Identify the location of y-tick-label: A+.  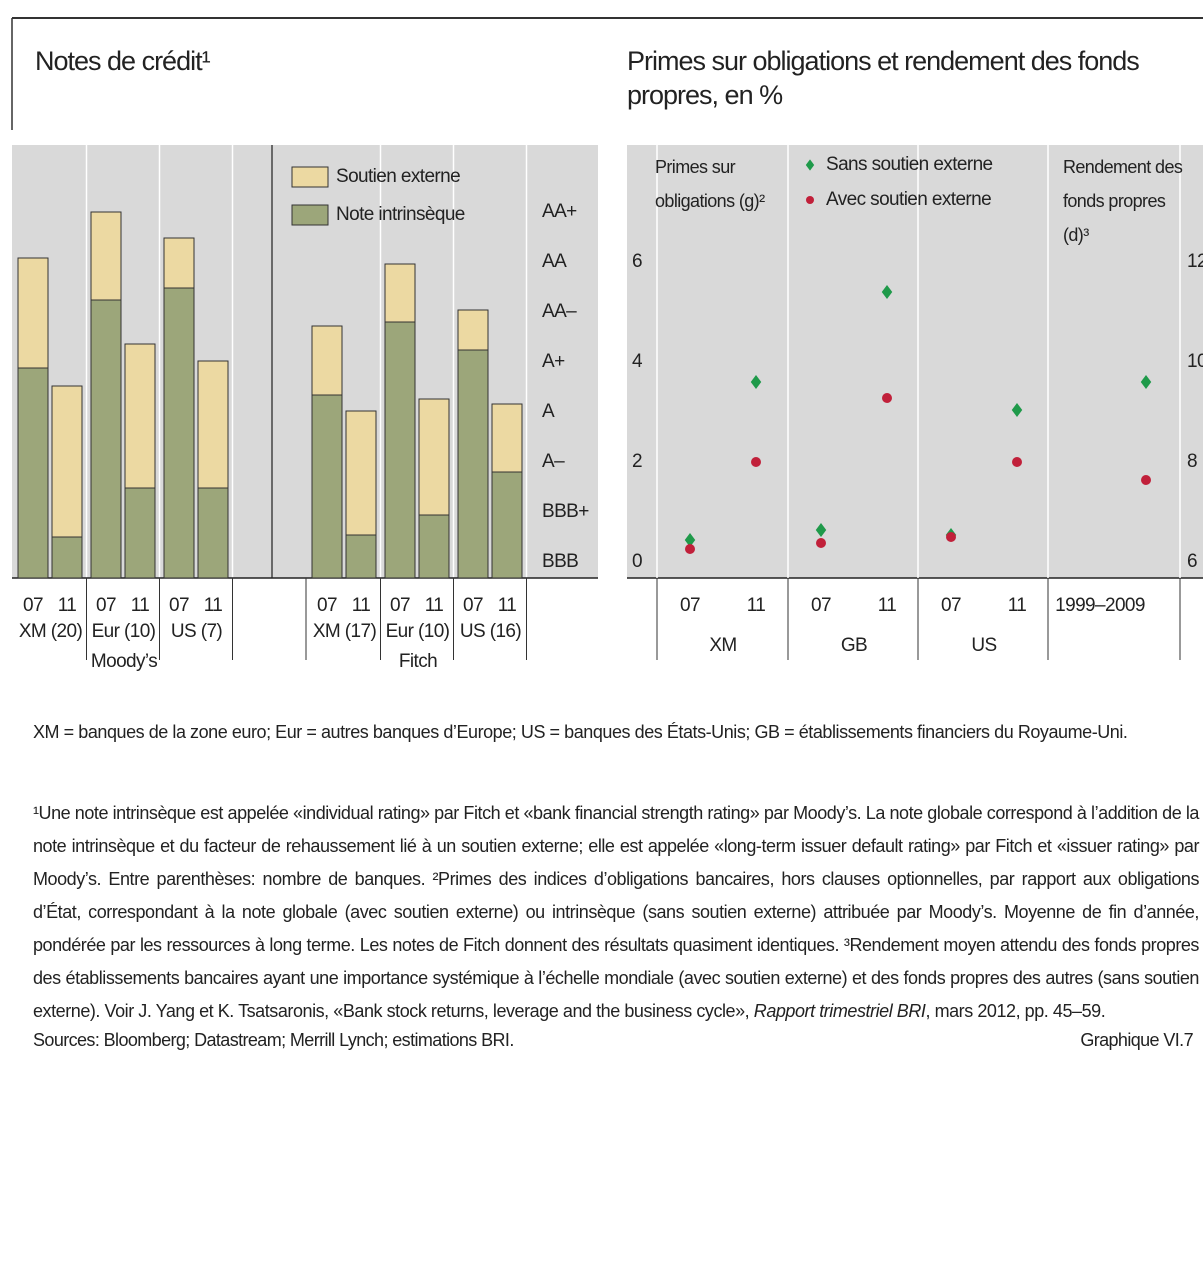
(553, 361).